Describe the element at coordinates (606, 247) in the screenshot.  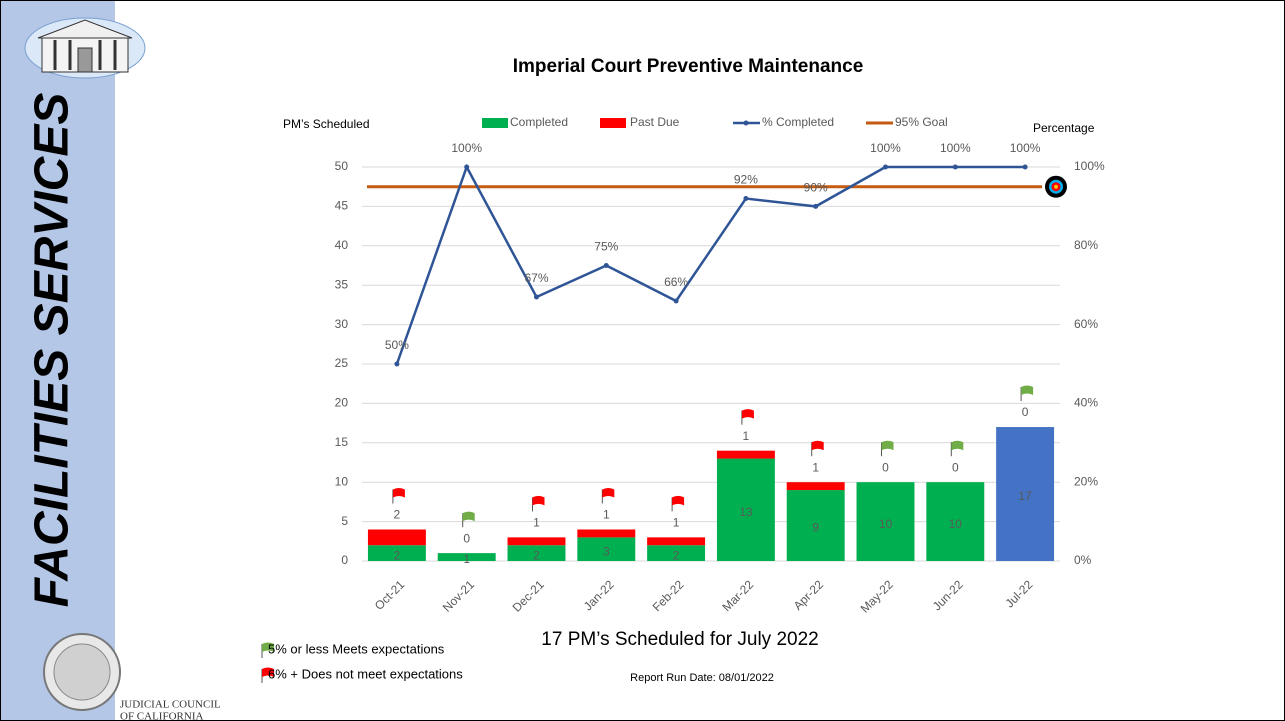
I see `data-label: 75%` at that location.